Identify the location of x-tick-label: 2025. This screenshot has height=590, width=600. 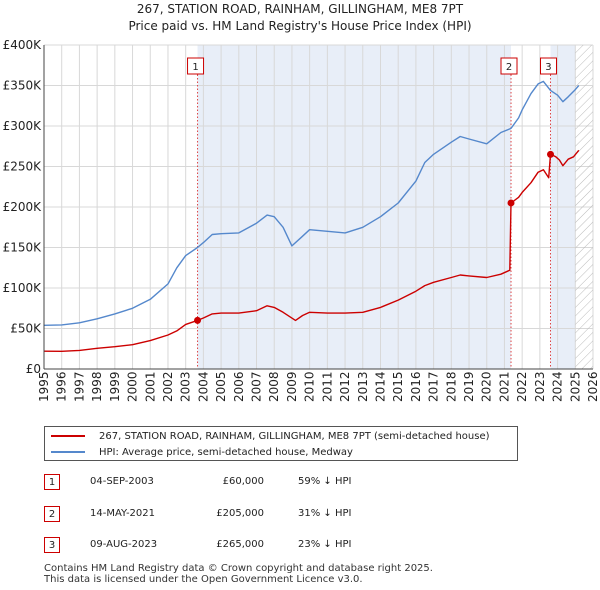
(575, 386).